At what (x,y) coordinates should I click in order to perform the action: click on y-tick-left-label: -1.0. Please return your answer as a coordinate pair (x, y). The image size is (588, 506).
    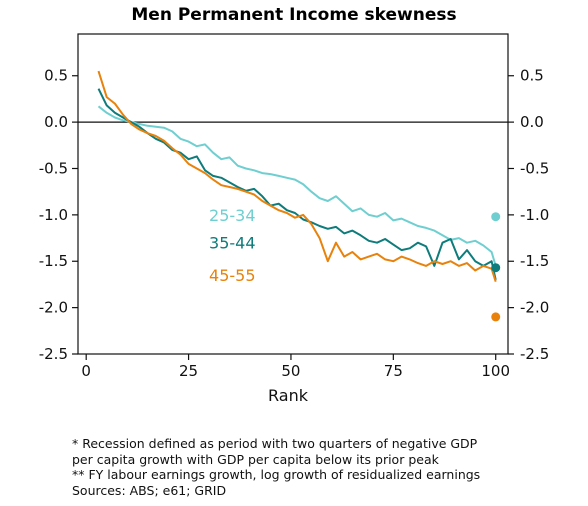
    Looking at the image, I should click on (53, 215).